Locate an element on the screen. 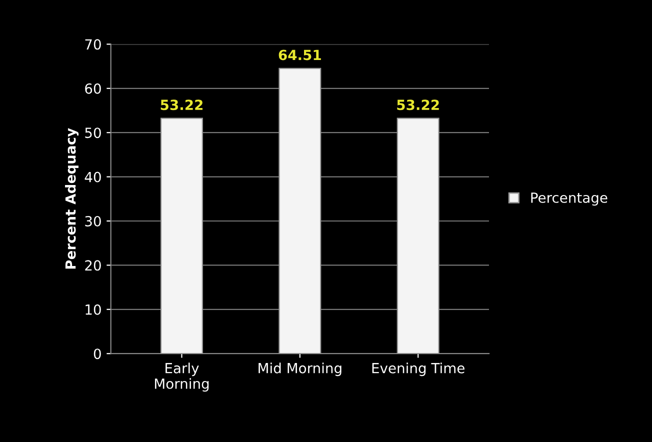 This screenshot has width=652, height=442. y-tick-label: 10 is located at coordinates (93, 309).